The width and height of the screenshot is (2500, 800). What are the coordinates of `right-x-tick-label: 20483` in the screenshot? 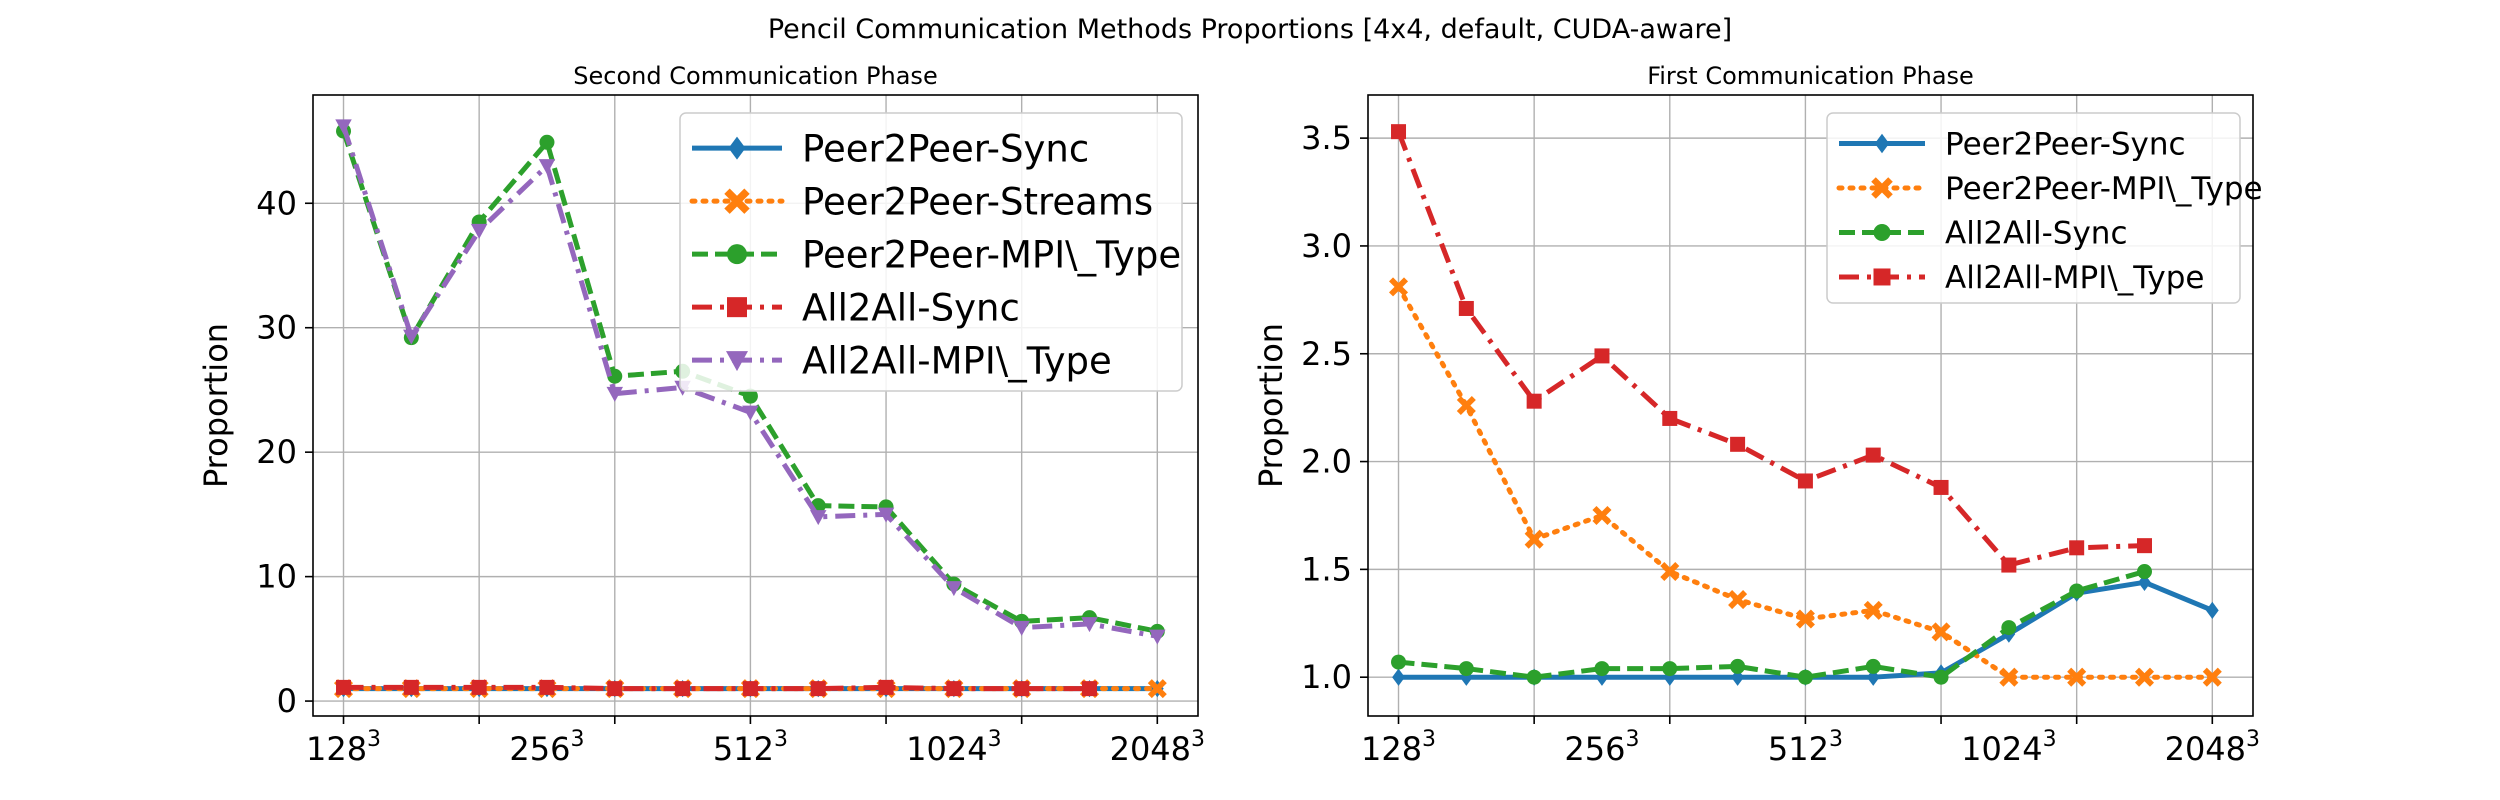 It's located at (2212, 747).